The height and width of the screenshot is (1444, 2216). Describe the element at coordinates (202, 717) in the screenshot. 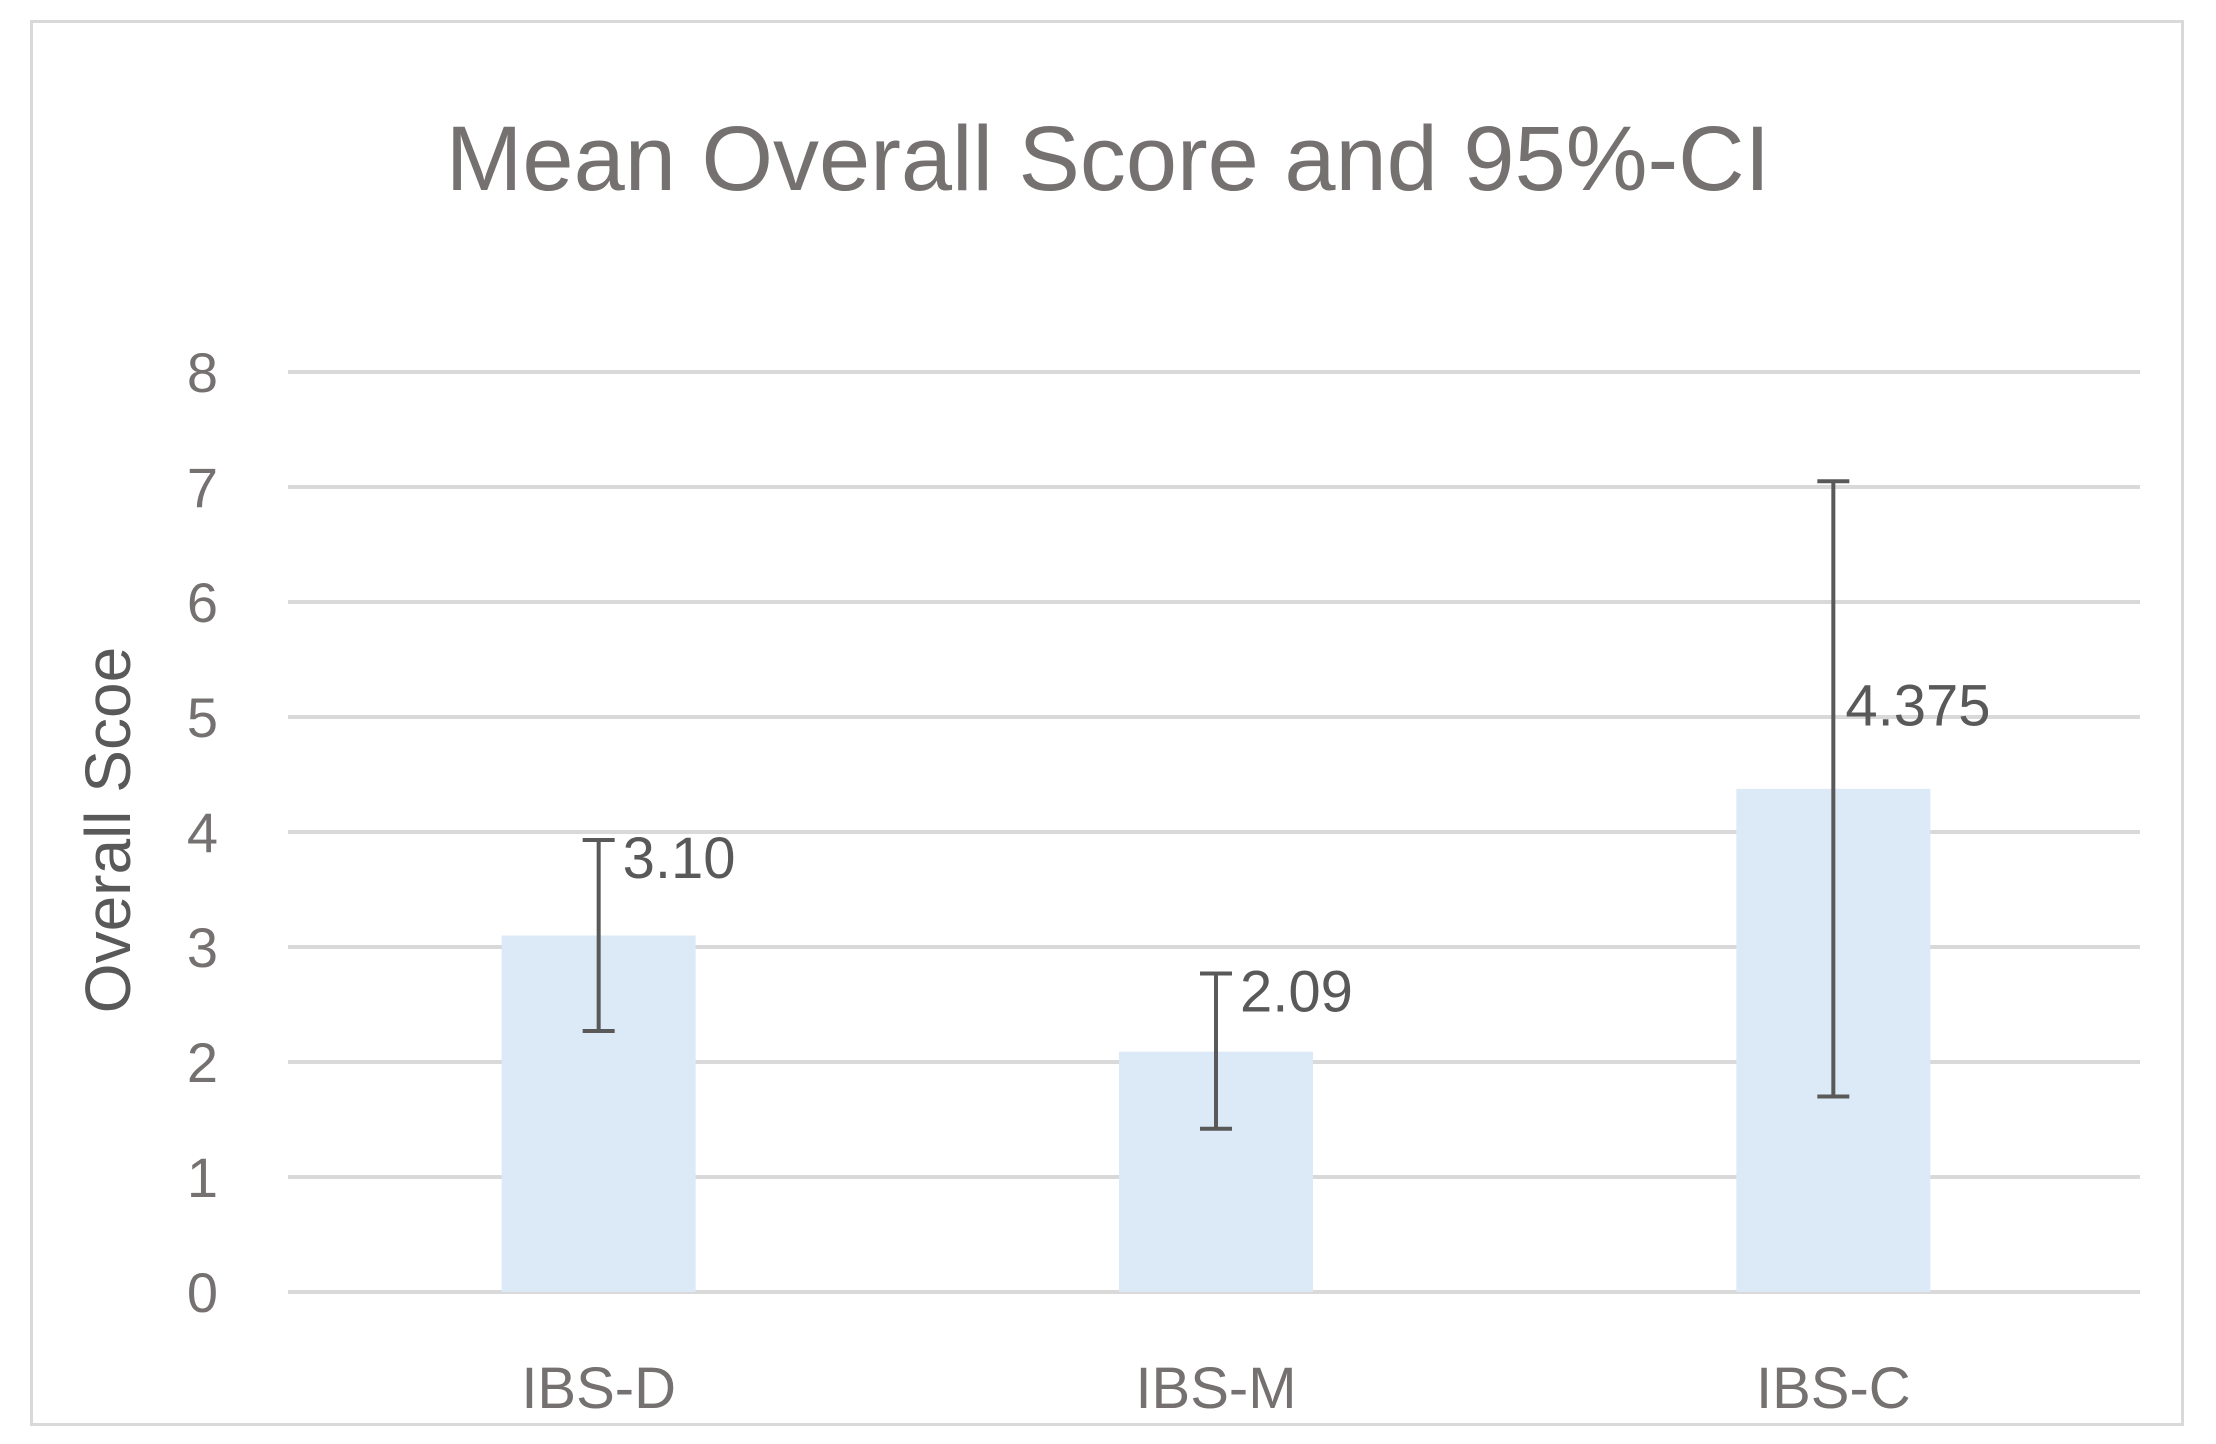

I see `y-tick-label: 5` at that location.